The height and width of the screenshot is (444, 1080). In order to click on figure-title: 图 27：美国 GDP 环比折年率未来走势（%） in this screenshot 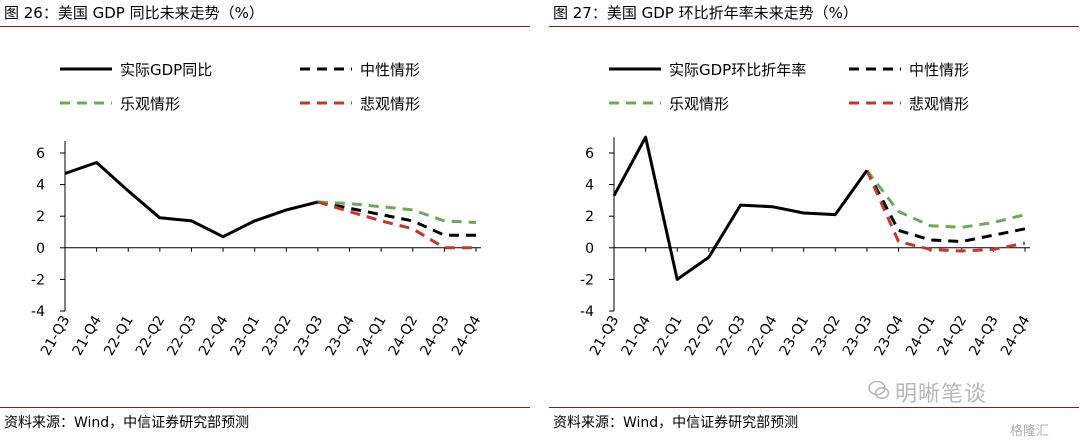, I will do `click(705, 13)`.